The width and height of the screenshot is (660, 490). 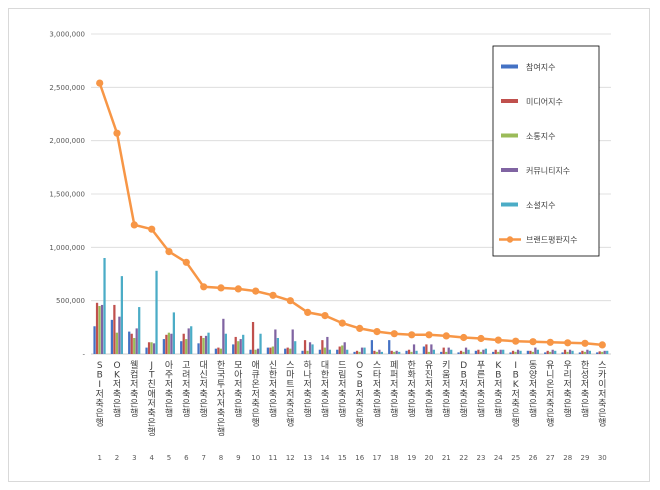 I want to click on x-index-label: 15, so click(x=342, y=458).